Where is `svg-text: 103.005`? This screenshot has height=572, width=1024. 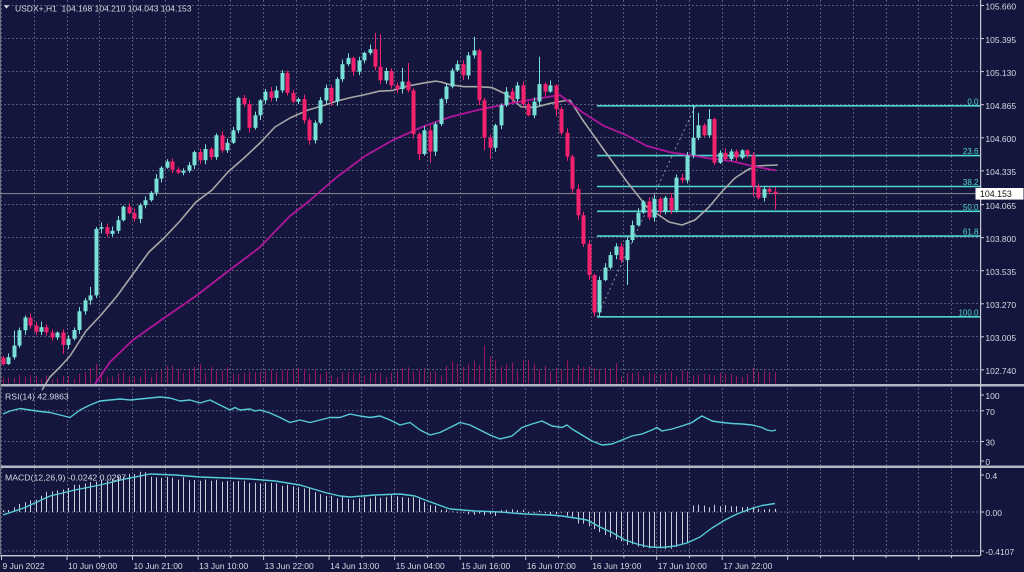 svg-text: 103.005 is located at coordinates (1000, 338).